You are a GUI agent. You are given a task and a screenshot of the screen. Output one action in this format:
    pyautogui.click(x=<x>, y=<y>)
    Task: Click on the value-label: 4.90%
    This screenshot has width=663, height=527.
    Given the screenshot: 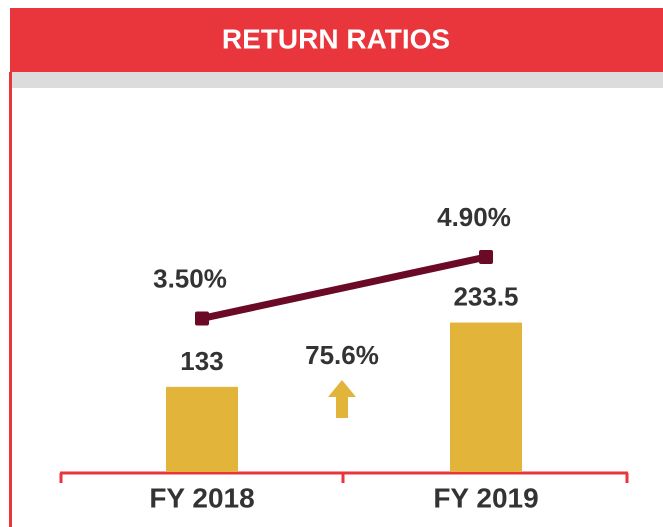 What is the action you would take?
    pyautogui.click(x=474, y=217)
    